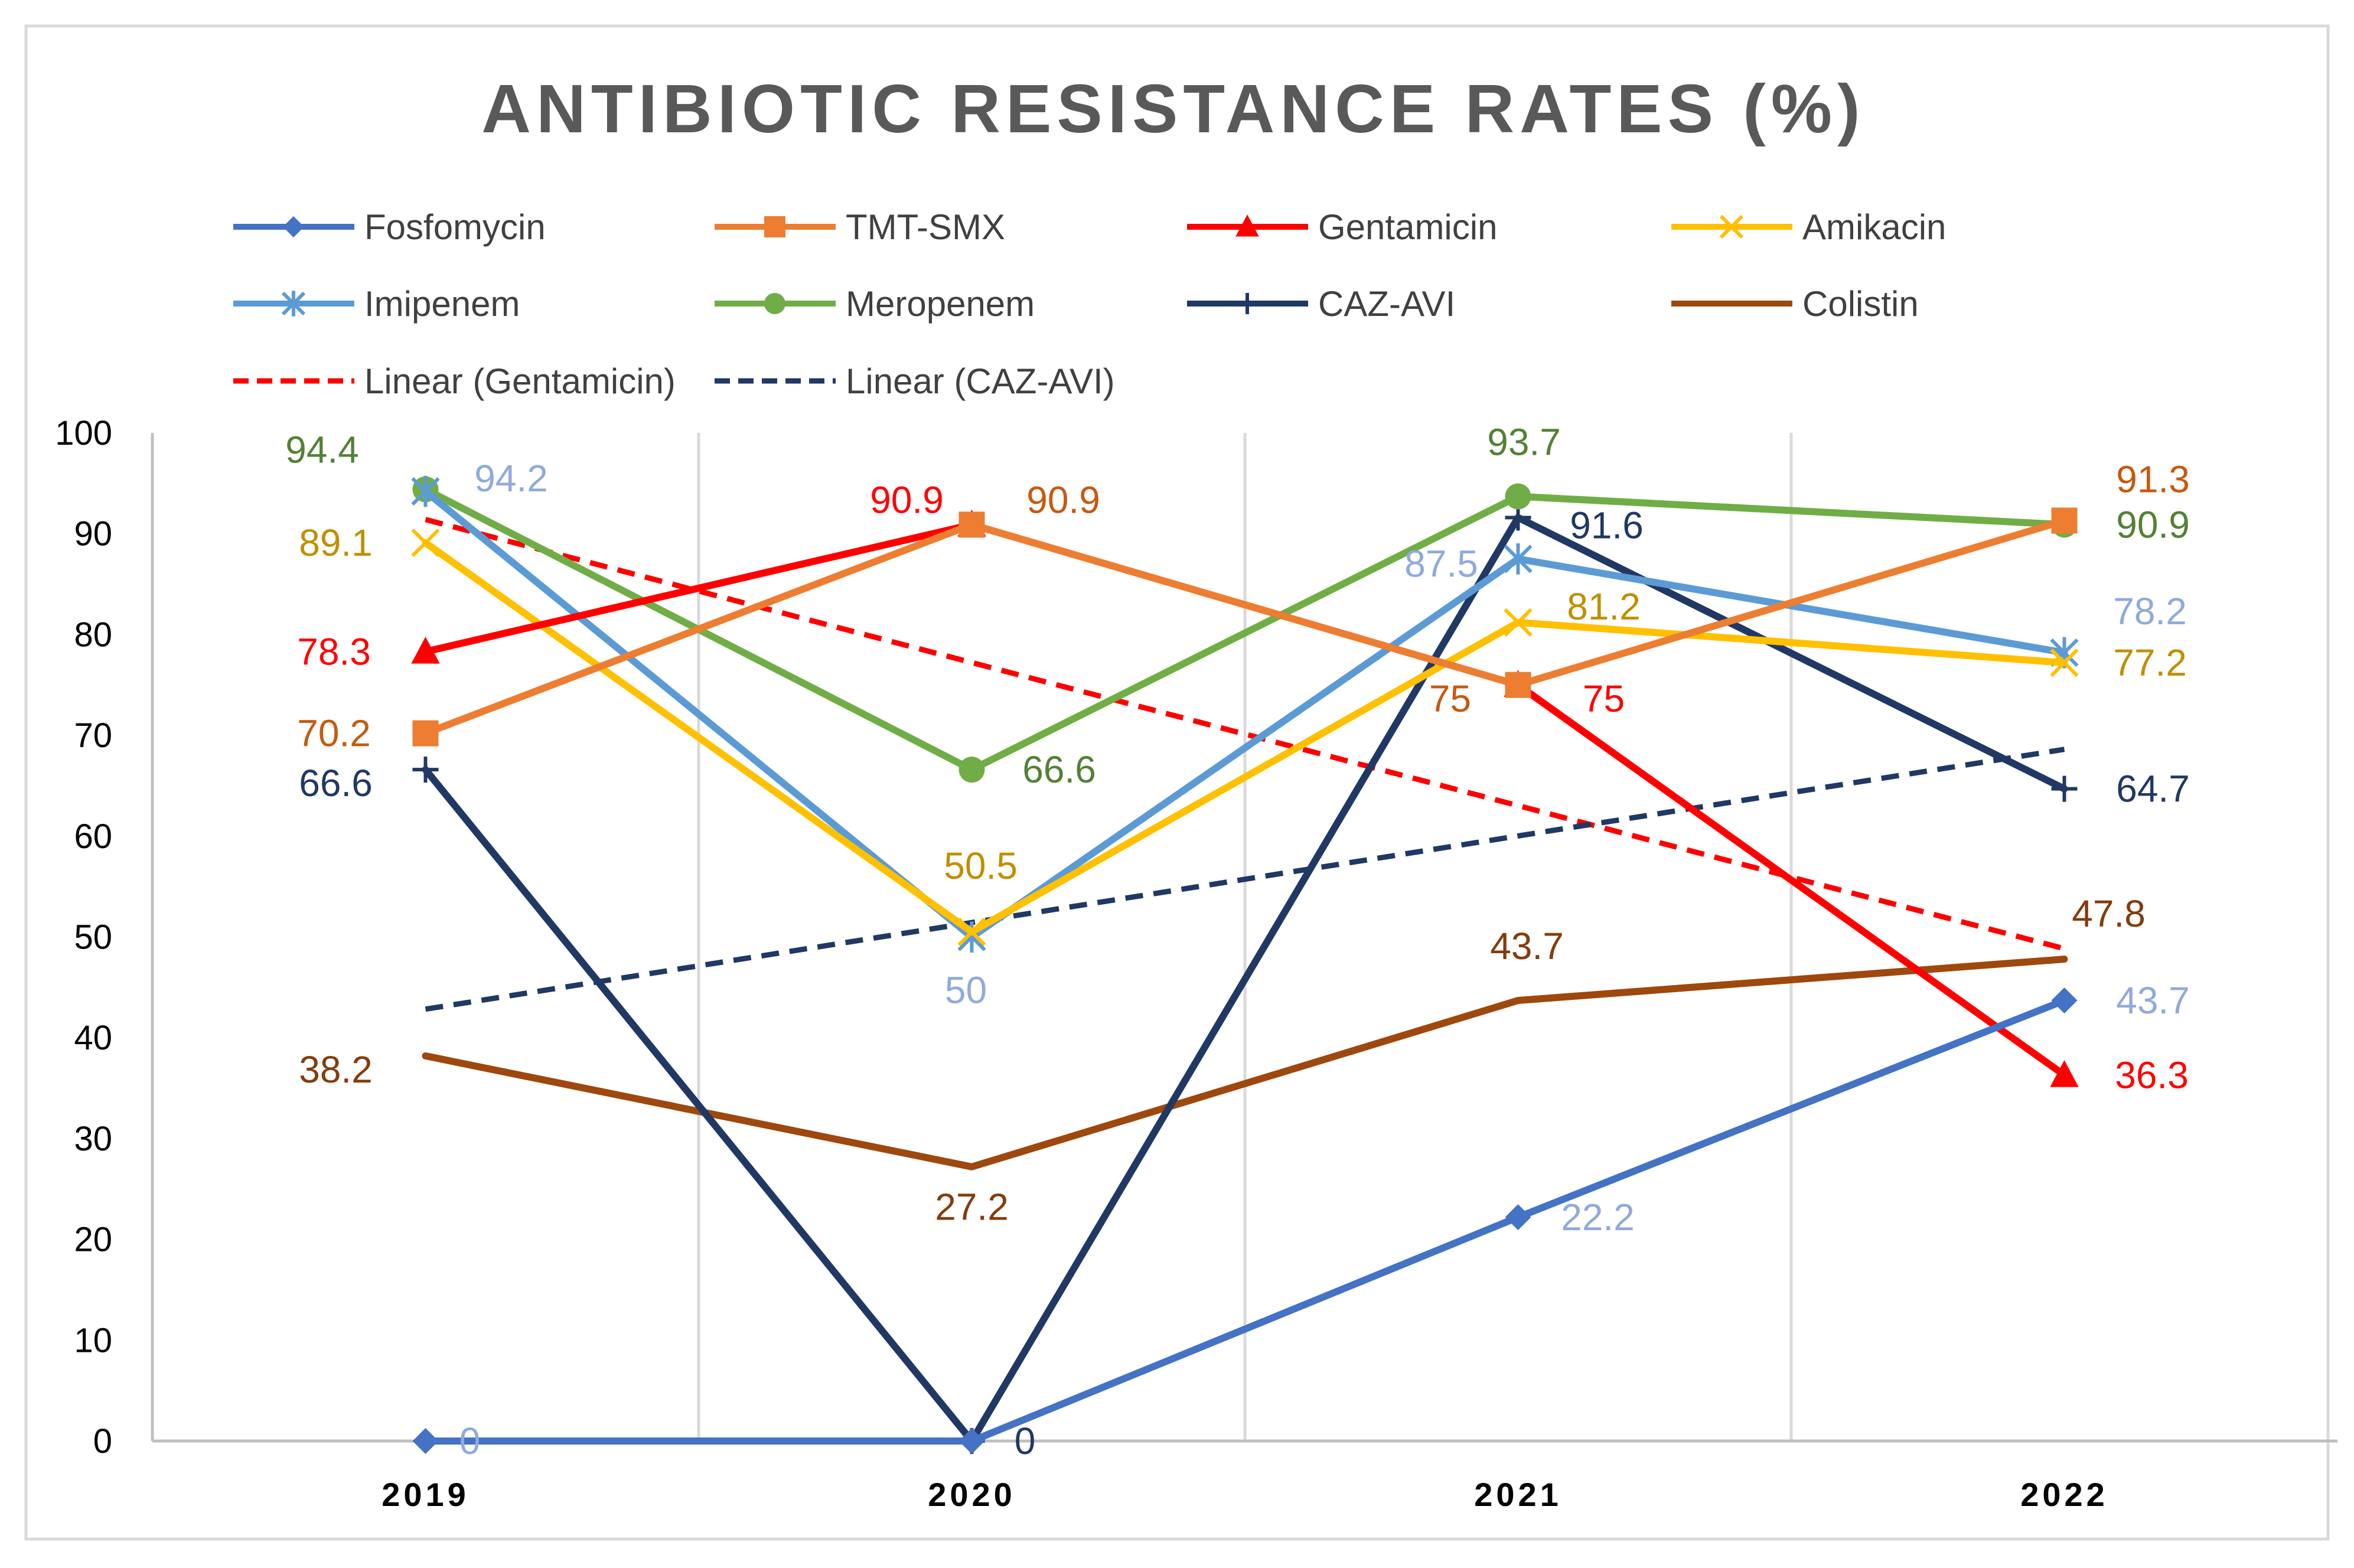  What do you see at coordinates (2150, 611) in the screenshot?
I see `data-label-imipenem-2022: 78.2` at bounding box center [2150, 611].